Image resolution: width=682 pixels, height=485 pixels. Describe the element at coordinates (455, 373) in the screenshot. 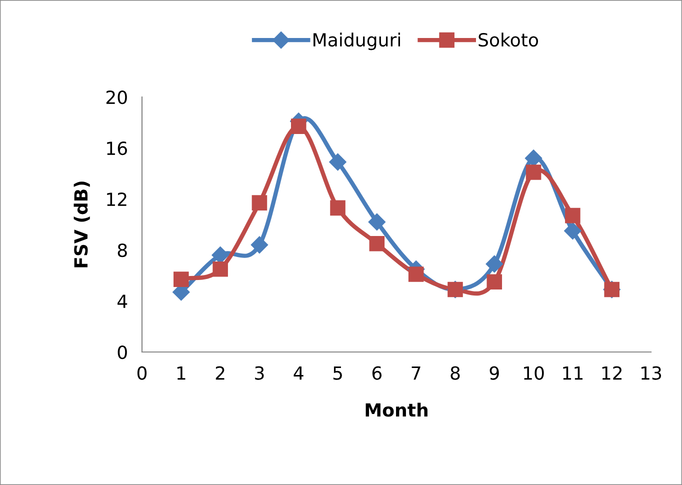

I see `x-tick-label: 8` at that location.